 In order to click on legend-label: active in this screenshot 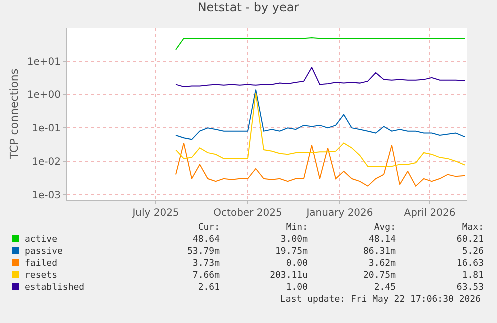, I will do `click(41, 240)`.